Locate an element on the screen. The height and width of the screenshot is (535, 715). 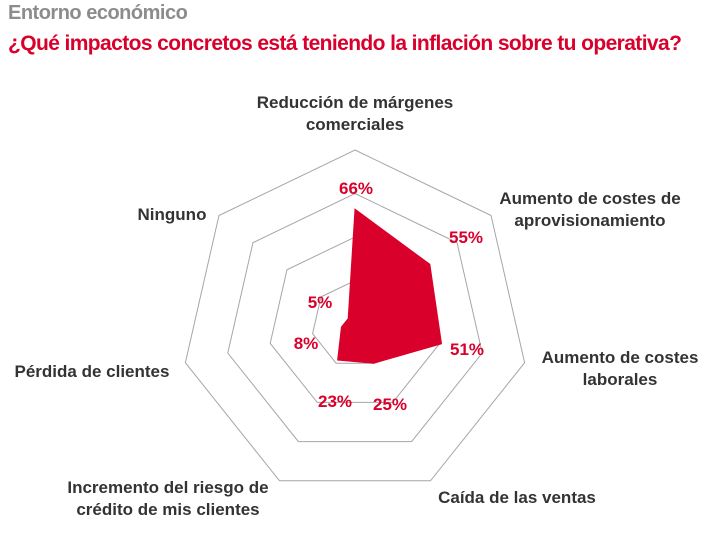
value-label: 55% is located at coordinates (466, 237).